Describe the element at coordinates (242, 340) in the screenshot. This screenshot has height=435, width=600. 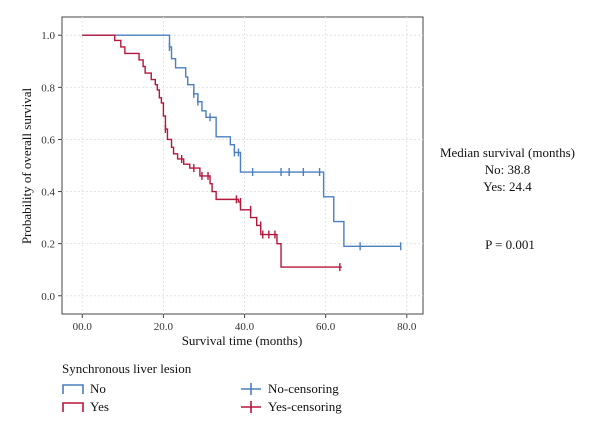
I see `x-axis-title: Survival time (months)` at that location.